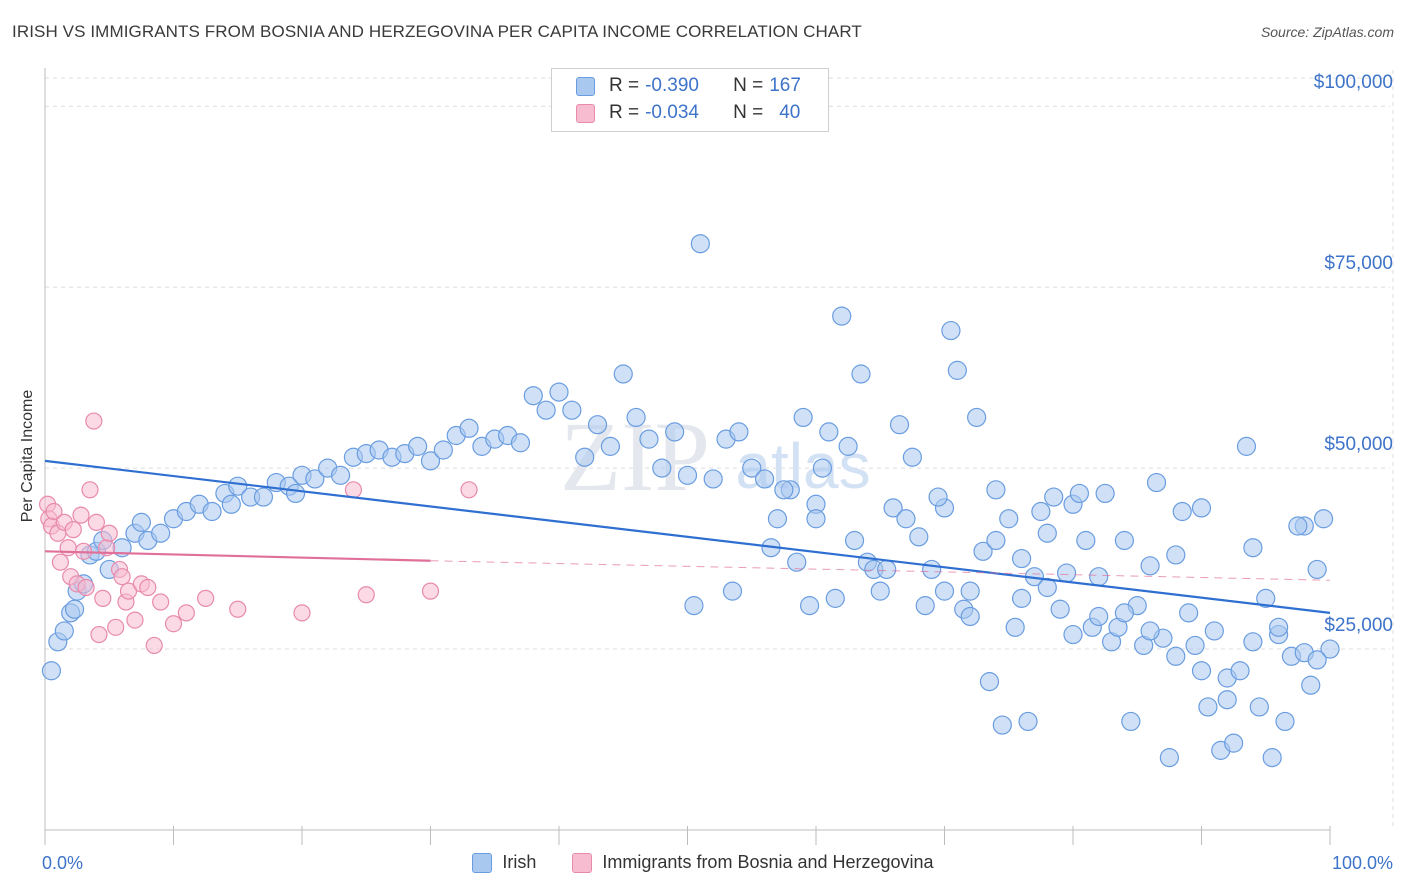  What do you see at coordinates (1353, 82) in the screenshot?
I see `y-tick-label: $100,000` at bounding box center [1353, 82].